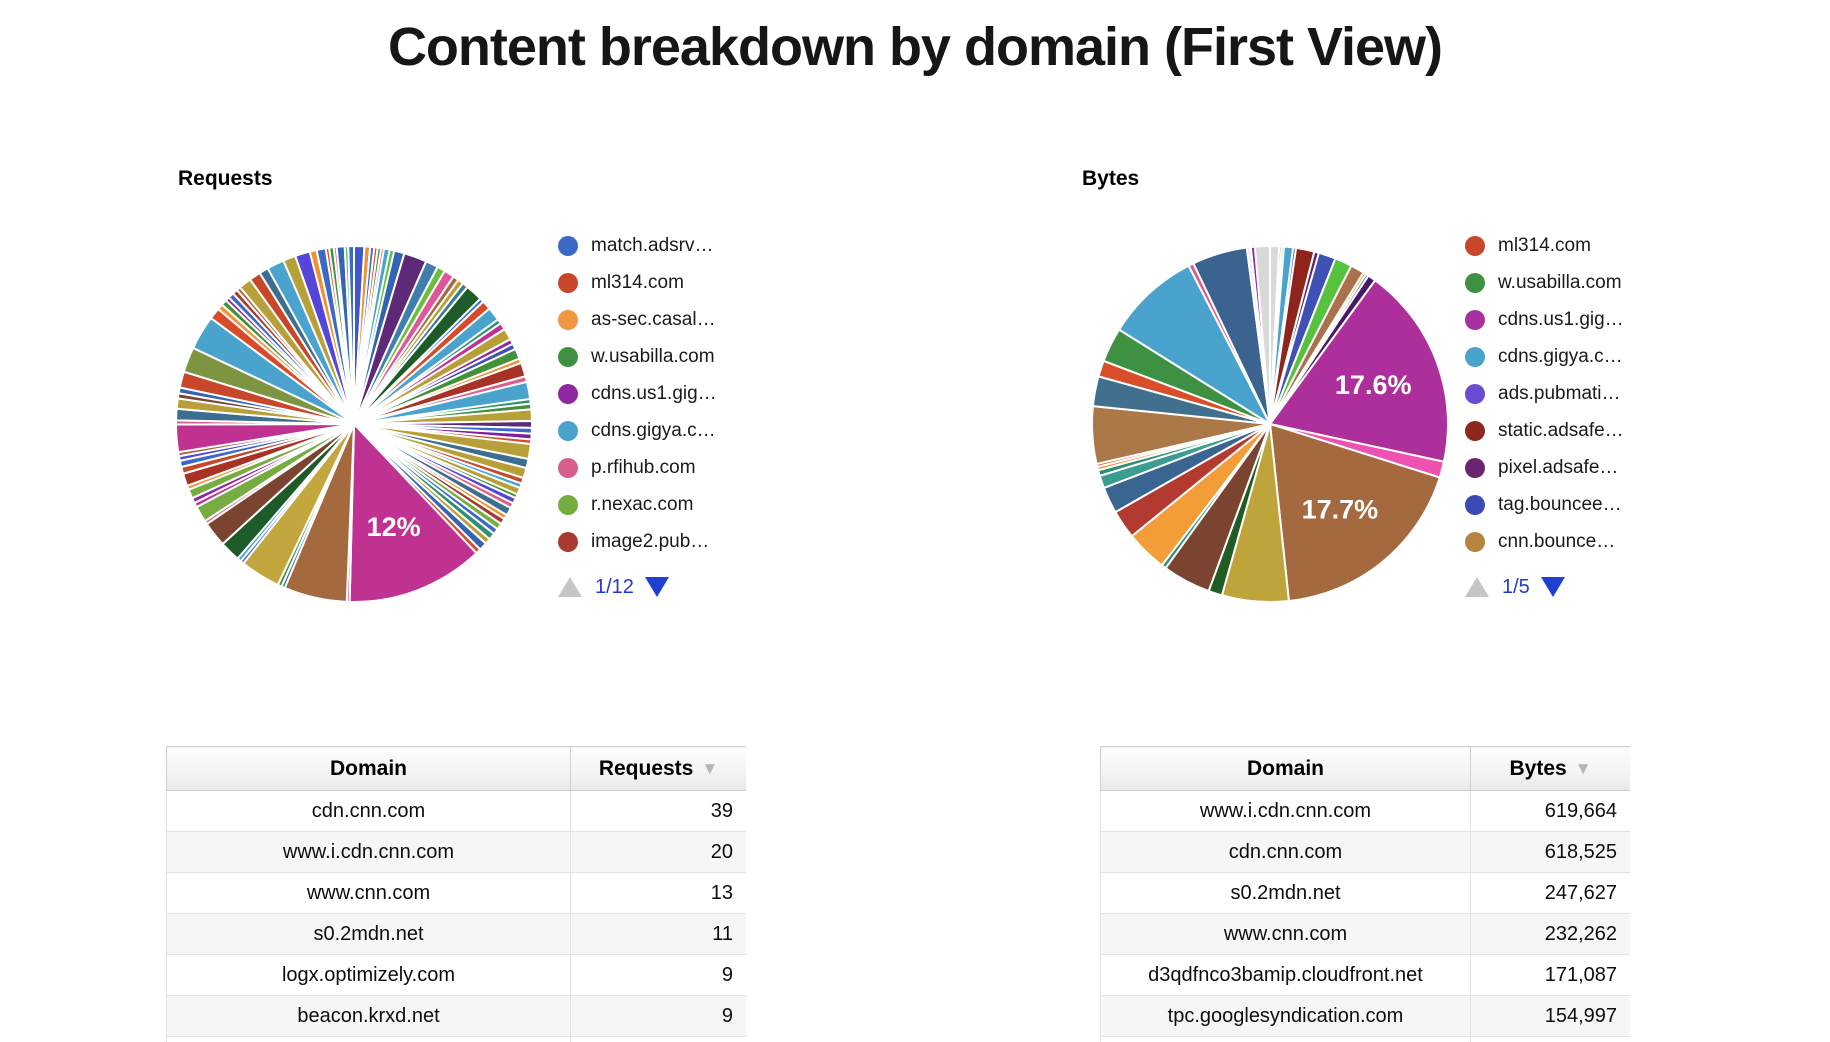 This screenshot has width=1830, height=1042. I want to click on domain-cell: d3qdfnco3bamip.cloudfront.net, so click(1285, 975).